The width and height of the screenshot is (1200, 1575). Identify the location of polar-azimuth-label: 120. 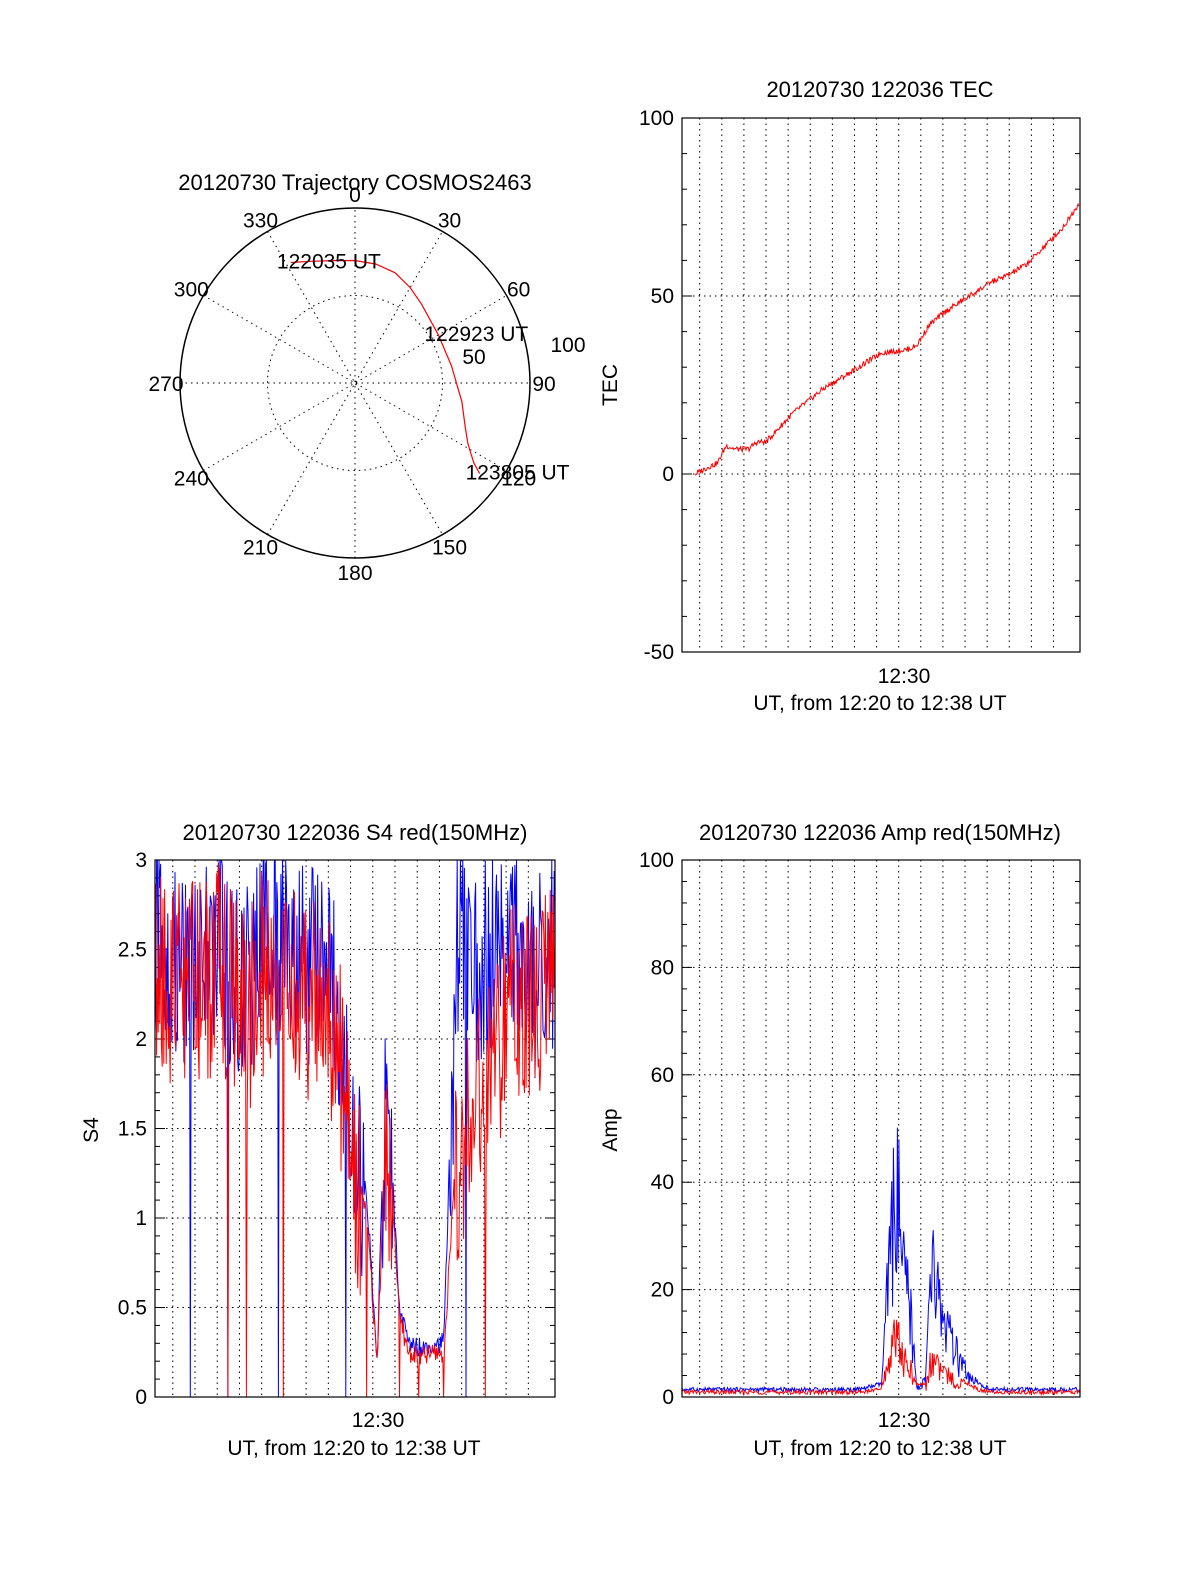
(518, 479).